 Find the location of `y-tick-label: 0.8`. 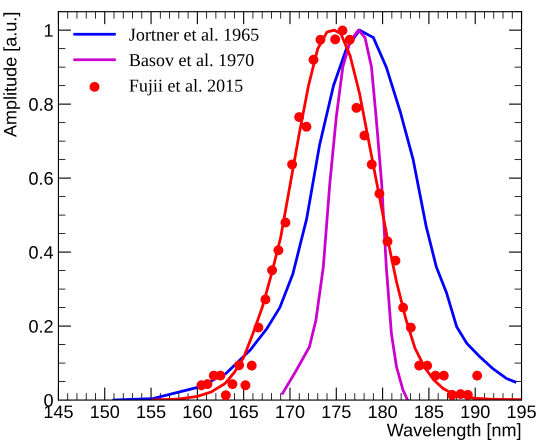

y-tick-label: 0.8 is located at coordinates (41, 104).